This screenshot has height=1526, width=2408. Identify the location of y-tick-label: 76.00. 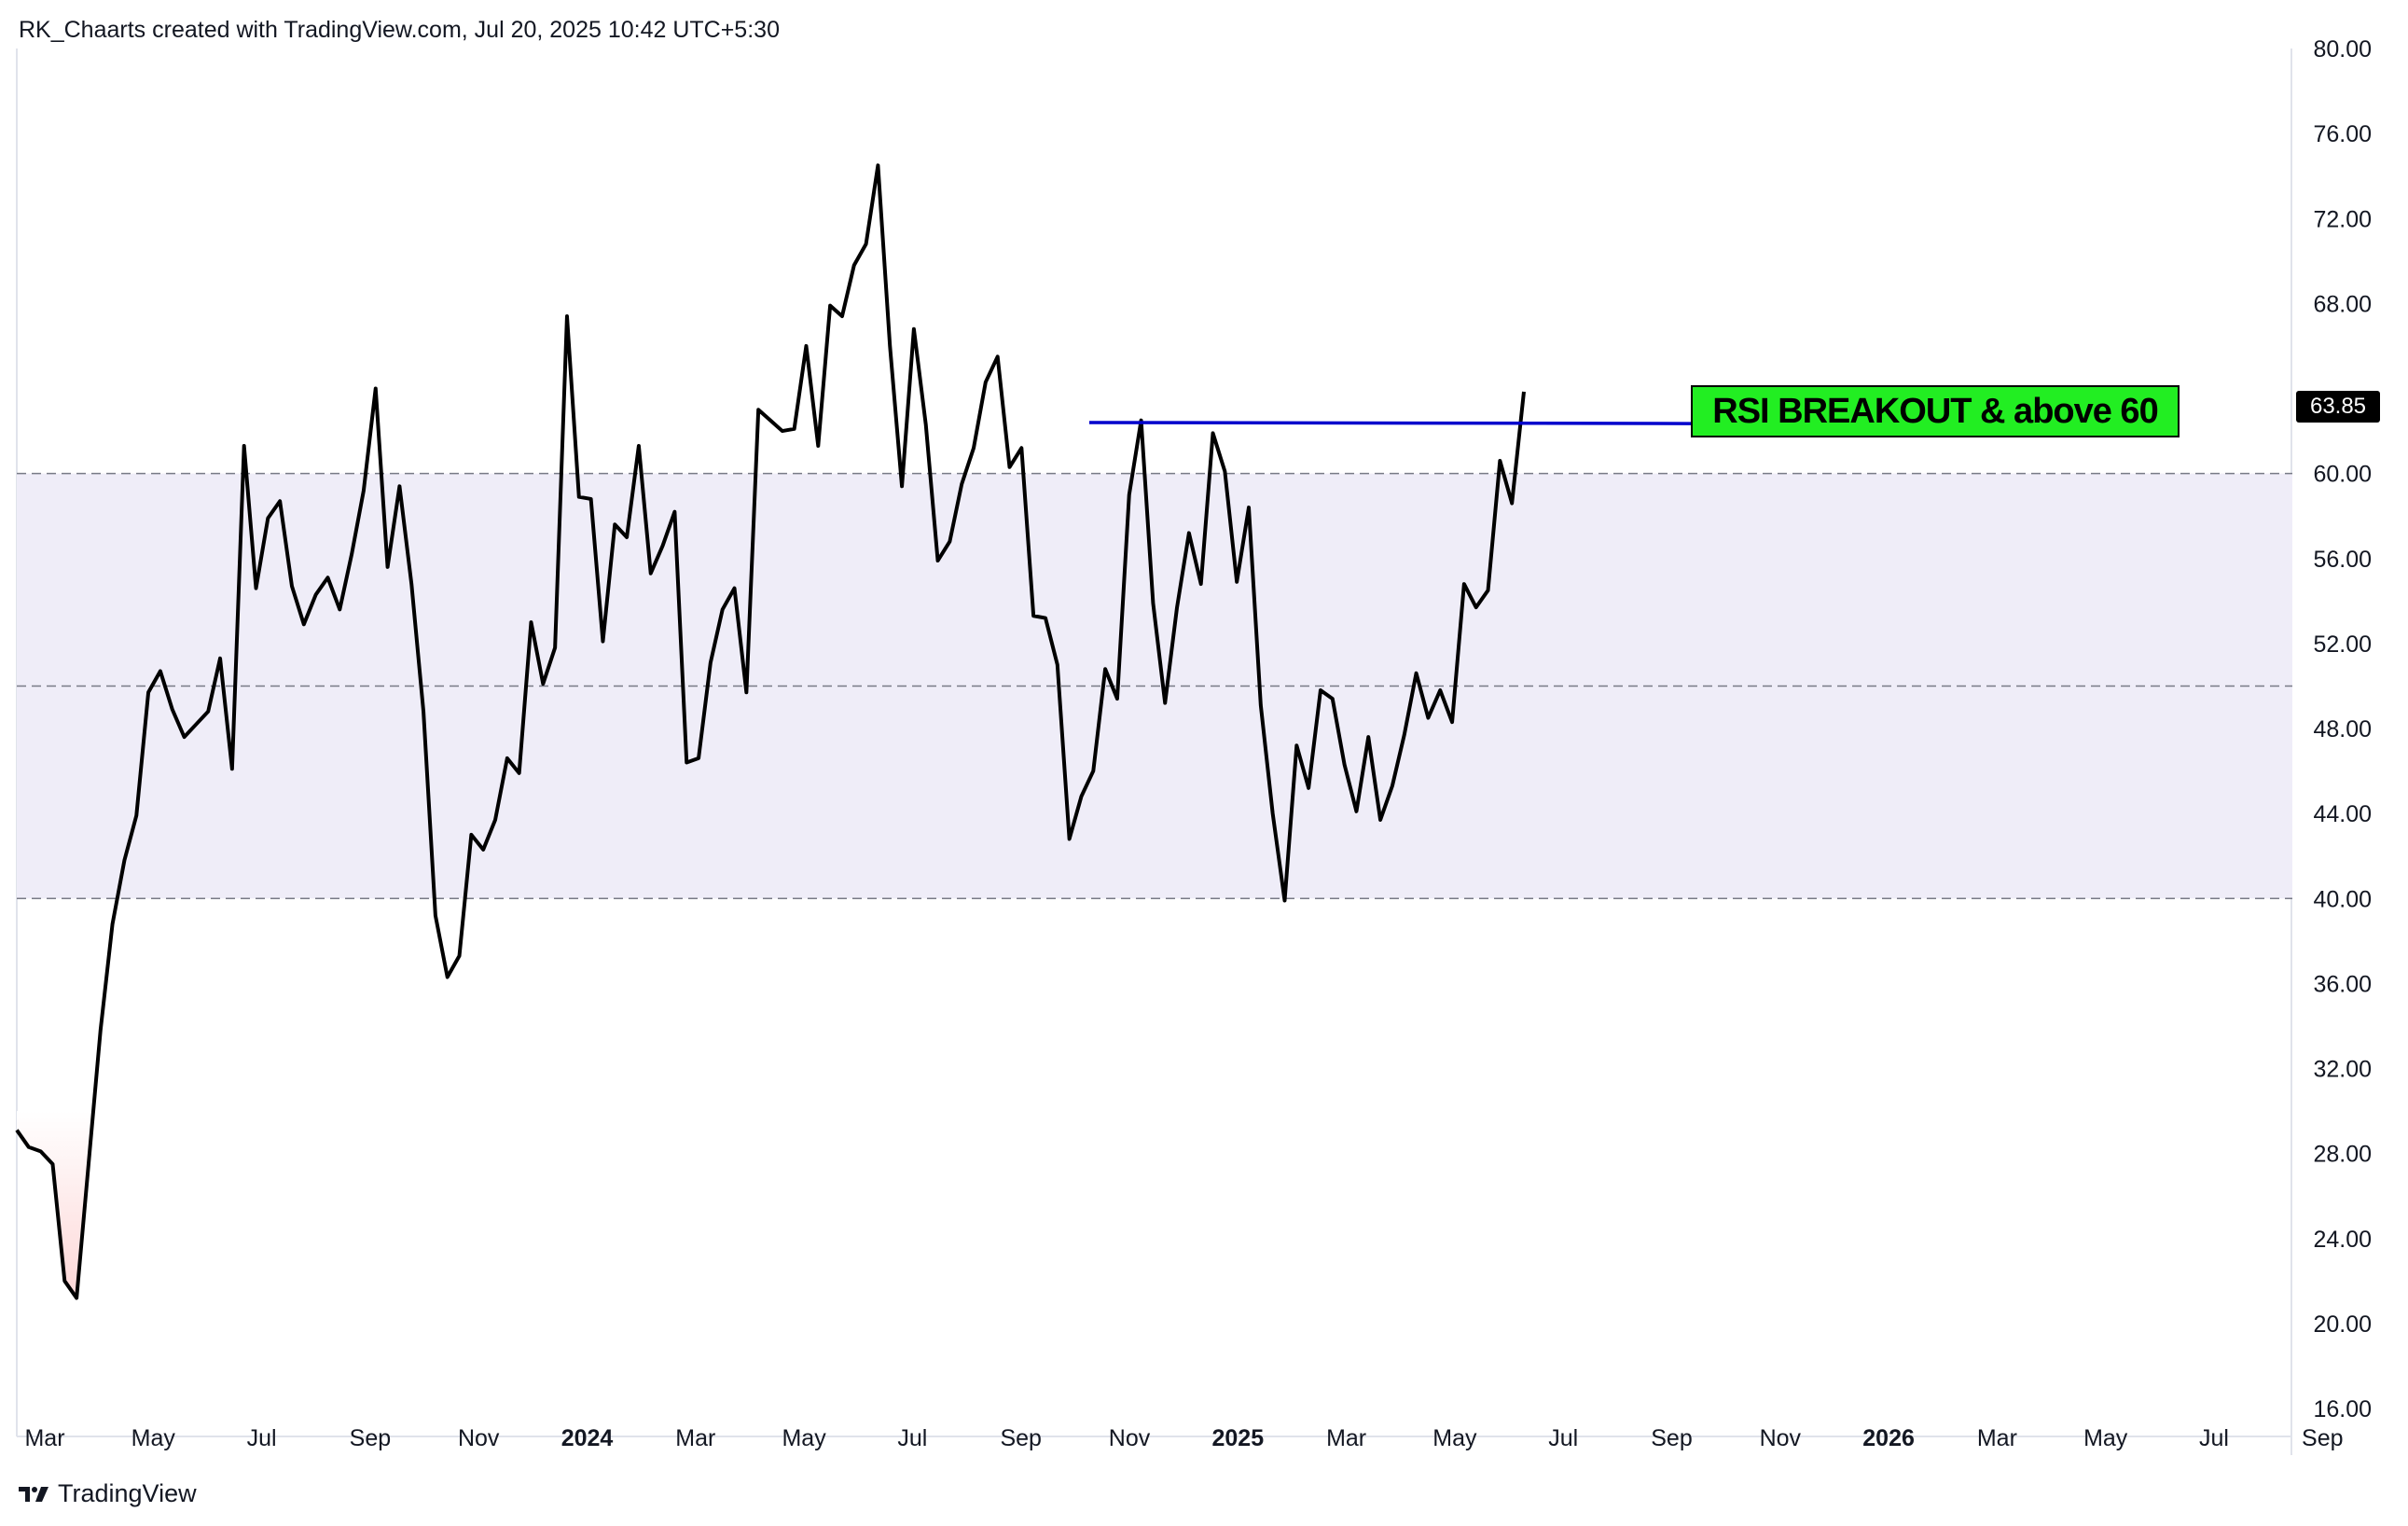
(2342, 134).